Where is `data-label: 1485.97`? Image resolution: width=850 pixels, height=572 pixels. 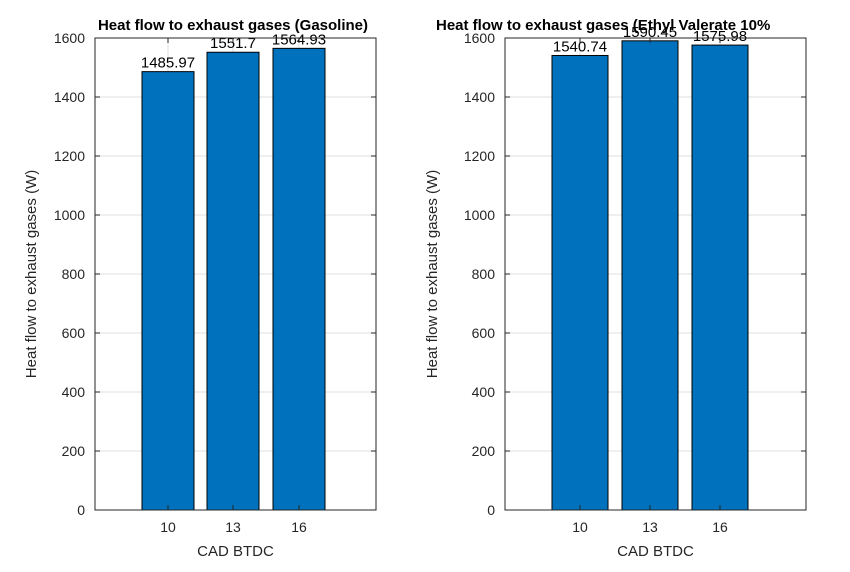
data-label: 1485.97 is located at coordinates (168, 63).